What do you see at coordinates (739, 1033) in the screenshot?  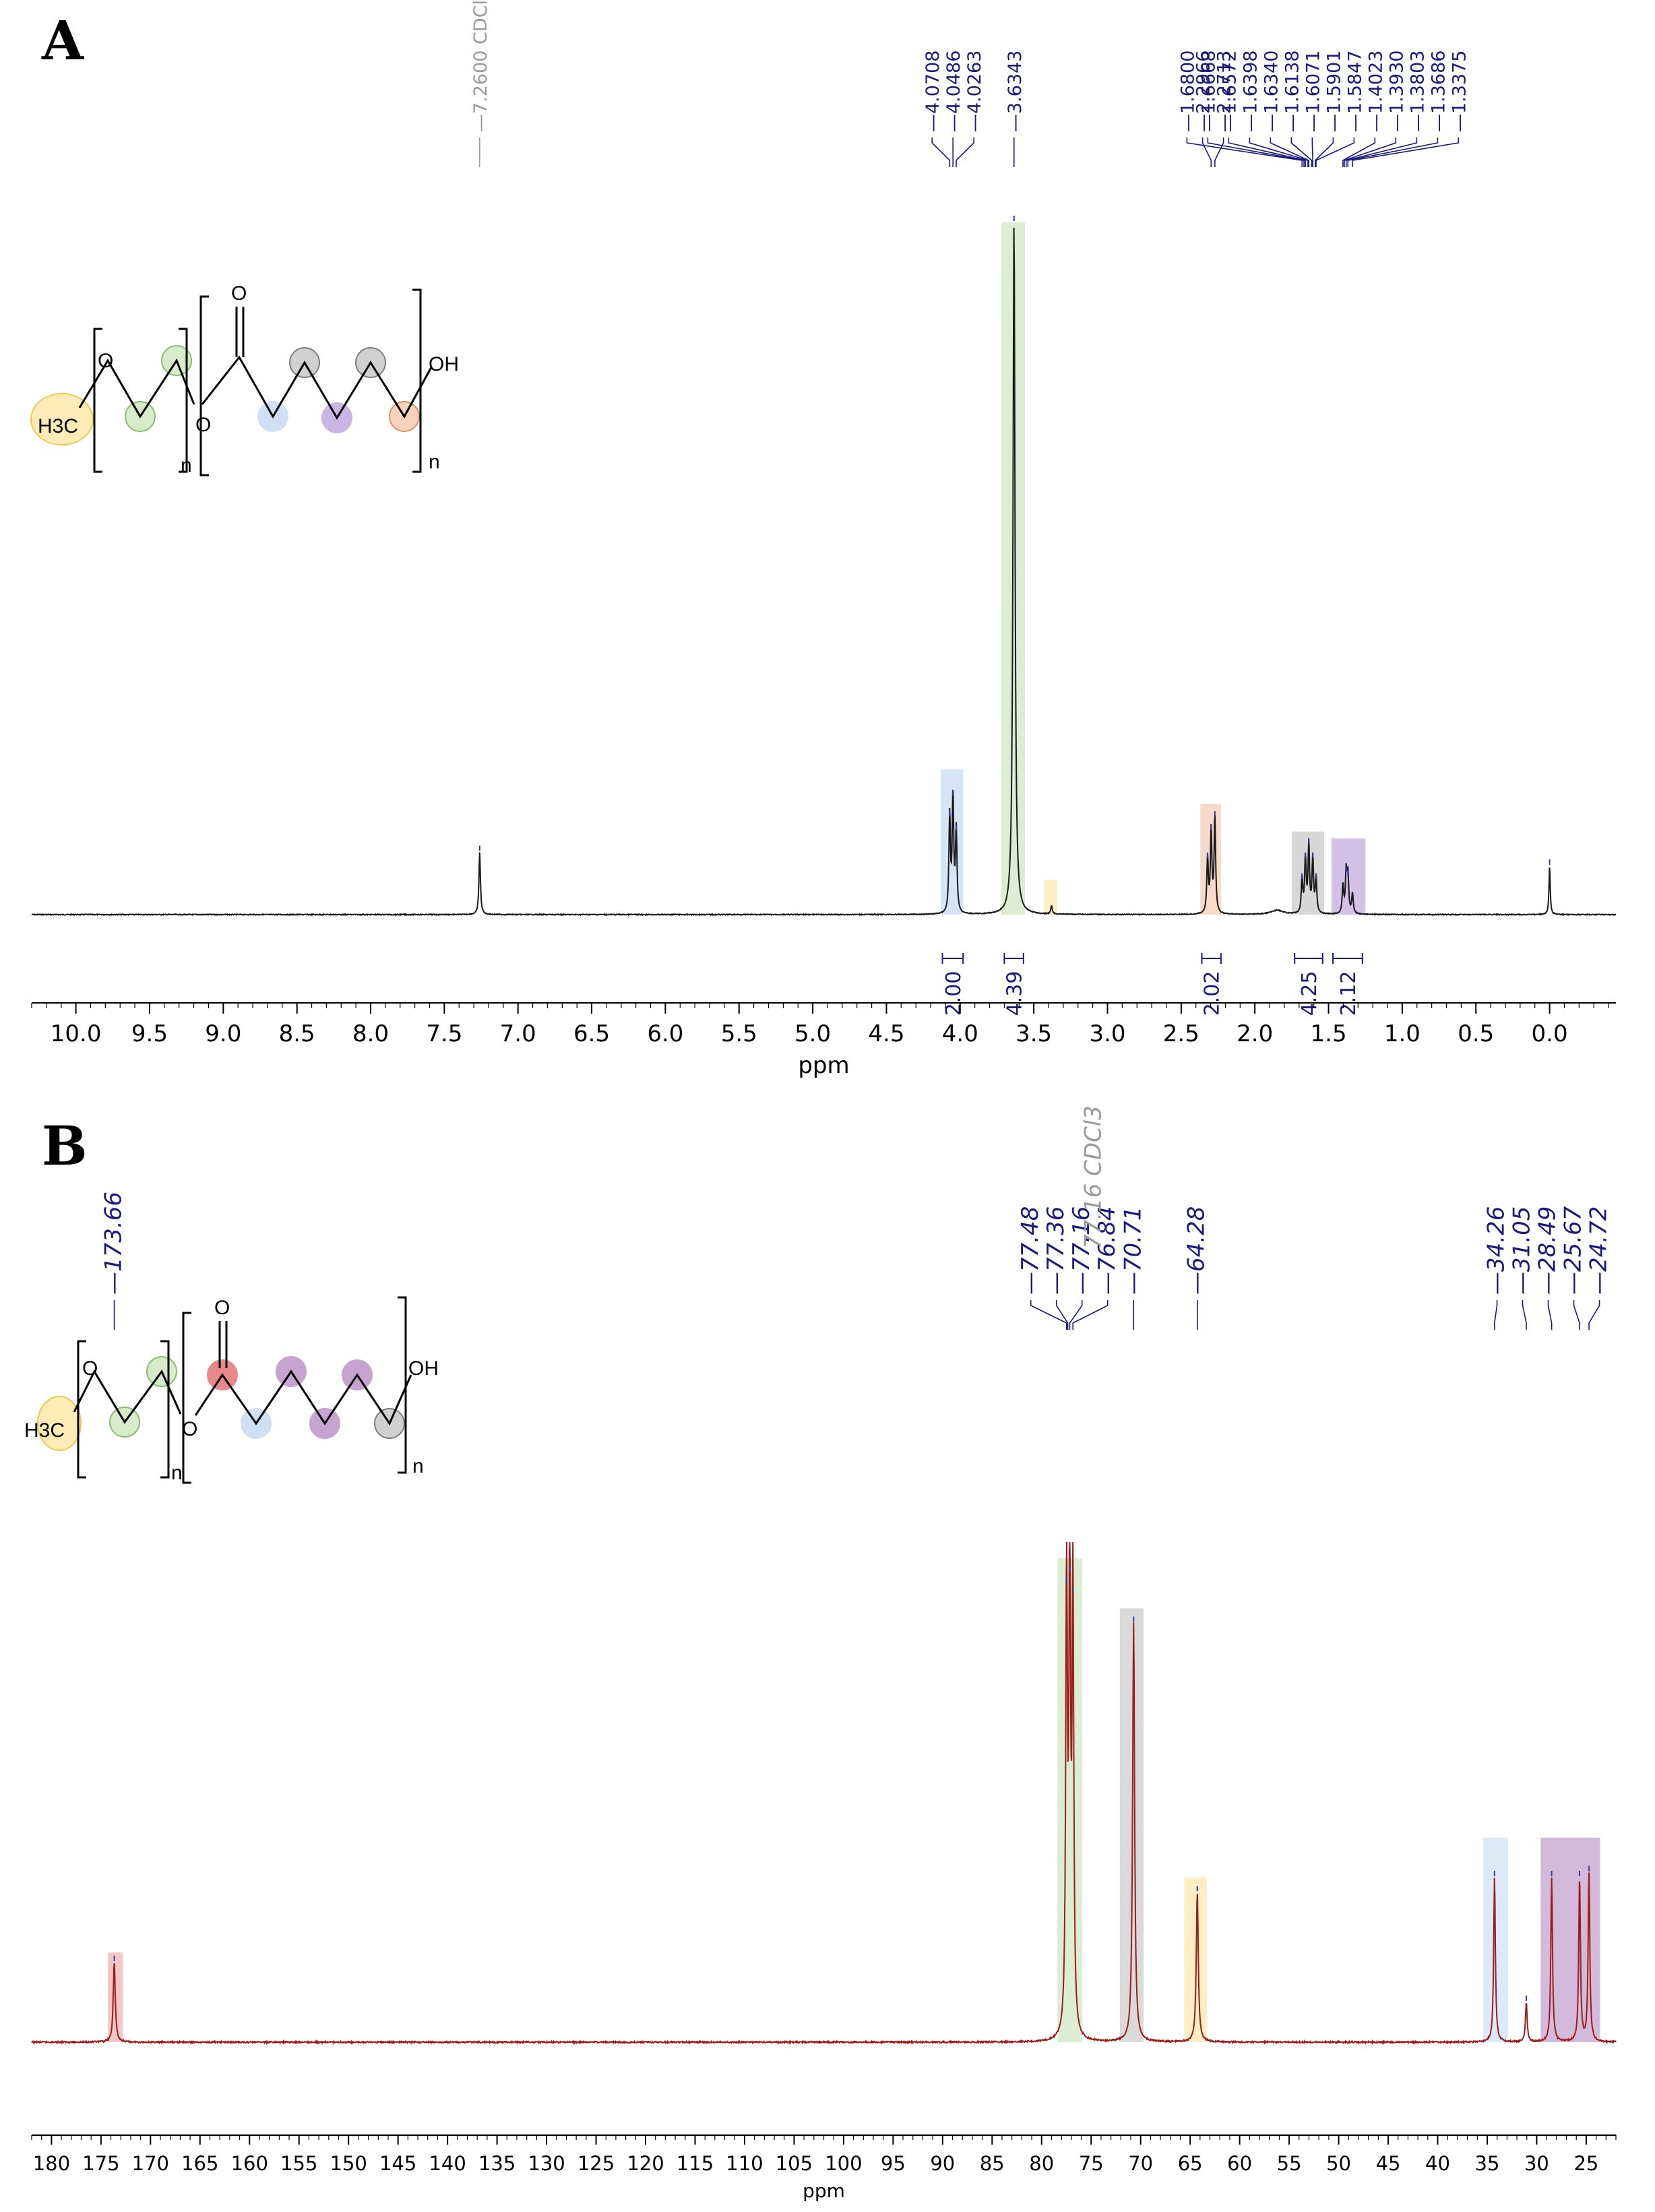 I see `x-tick-label-9: 5.5` at bounding box center [739, 1033].